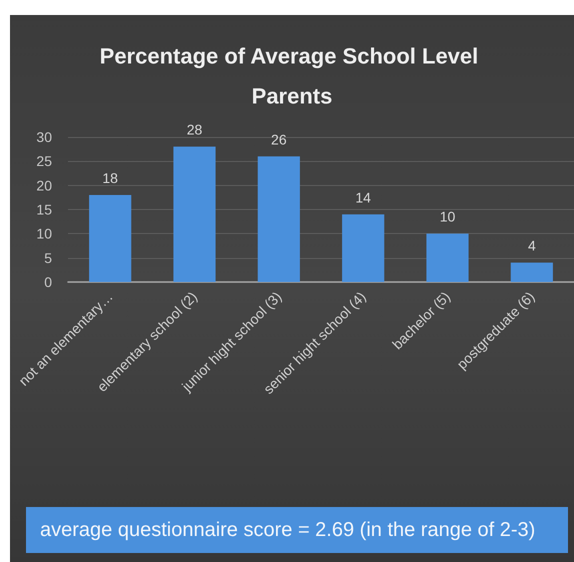 The image size is (574, 562). Describe the element at coordinates (297, 530) in the screenshot. I see `text: average questionnaire score = 2.69 (in the range of 2-3)` at that location.